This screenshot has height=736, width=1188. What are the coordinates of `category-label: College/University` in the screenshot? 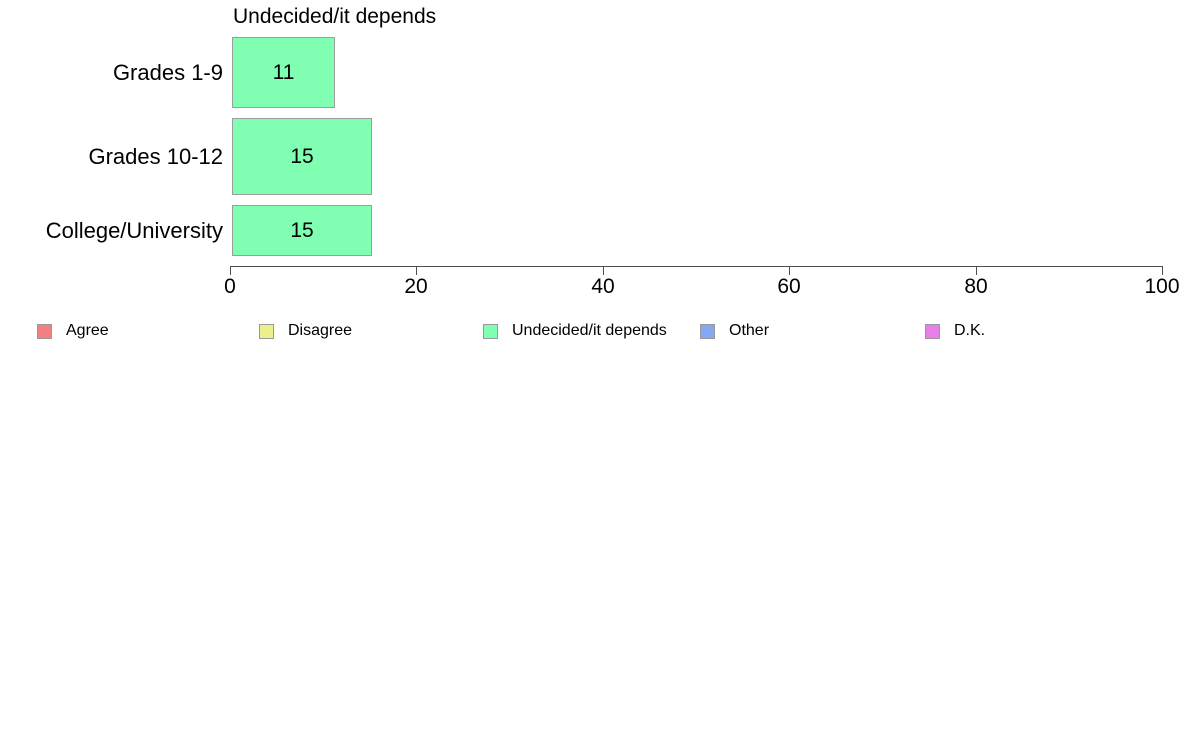 It's located at (134, 230).